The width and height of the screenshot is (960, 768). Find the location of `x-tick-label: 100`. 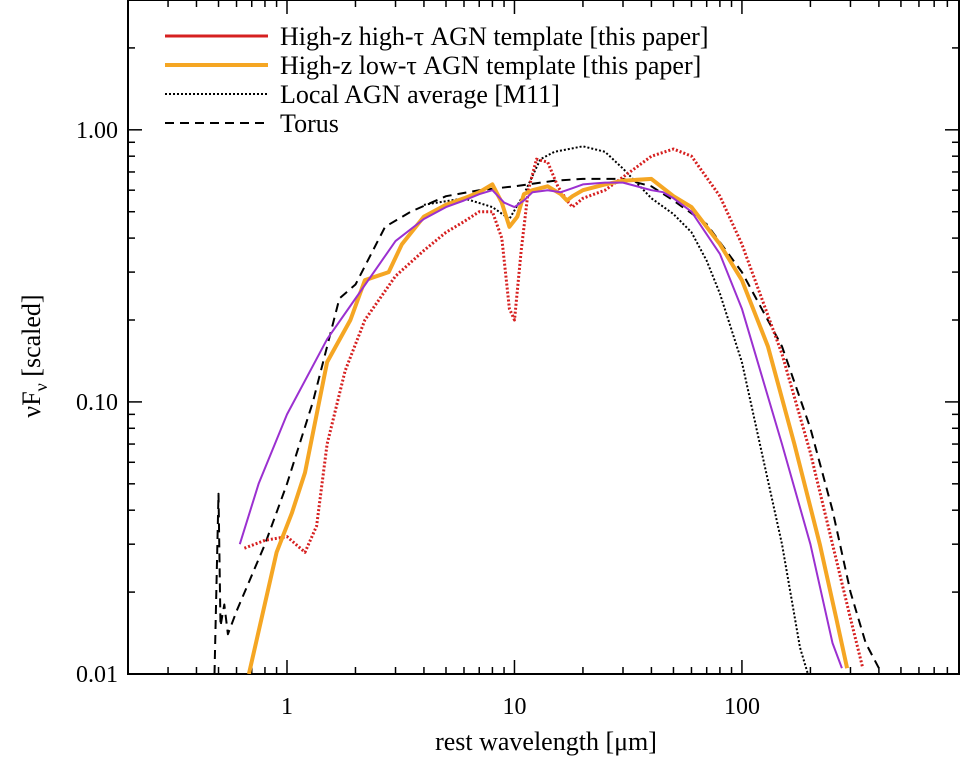

x-tick-label: 100 is located at coordinates (742, 707).